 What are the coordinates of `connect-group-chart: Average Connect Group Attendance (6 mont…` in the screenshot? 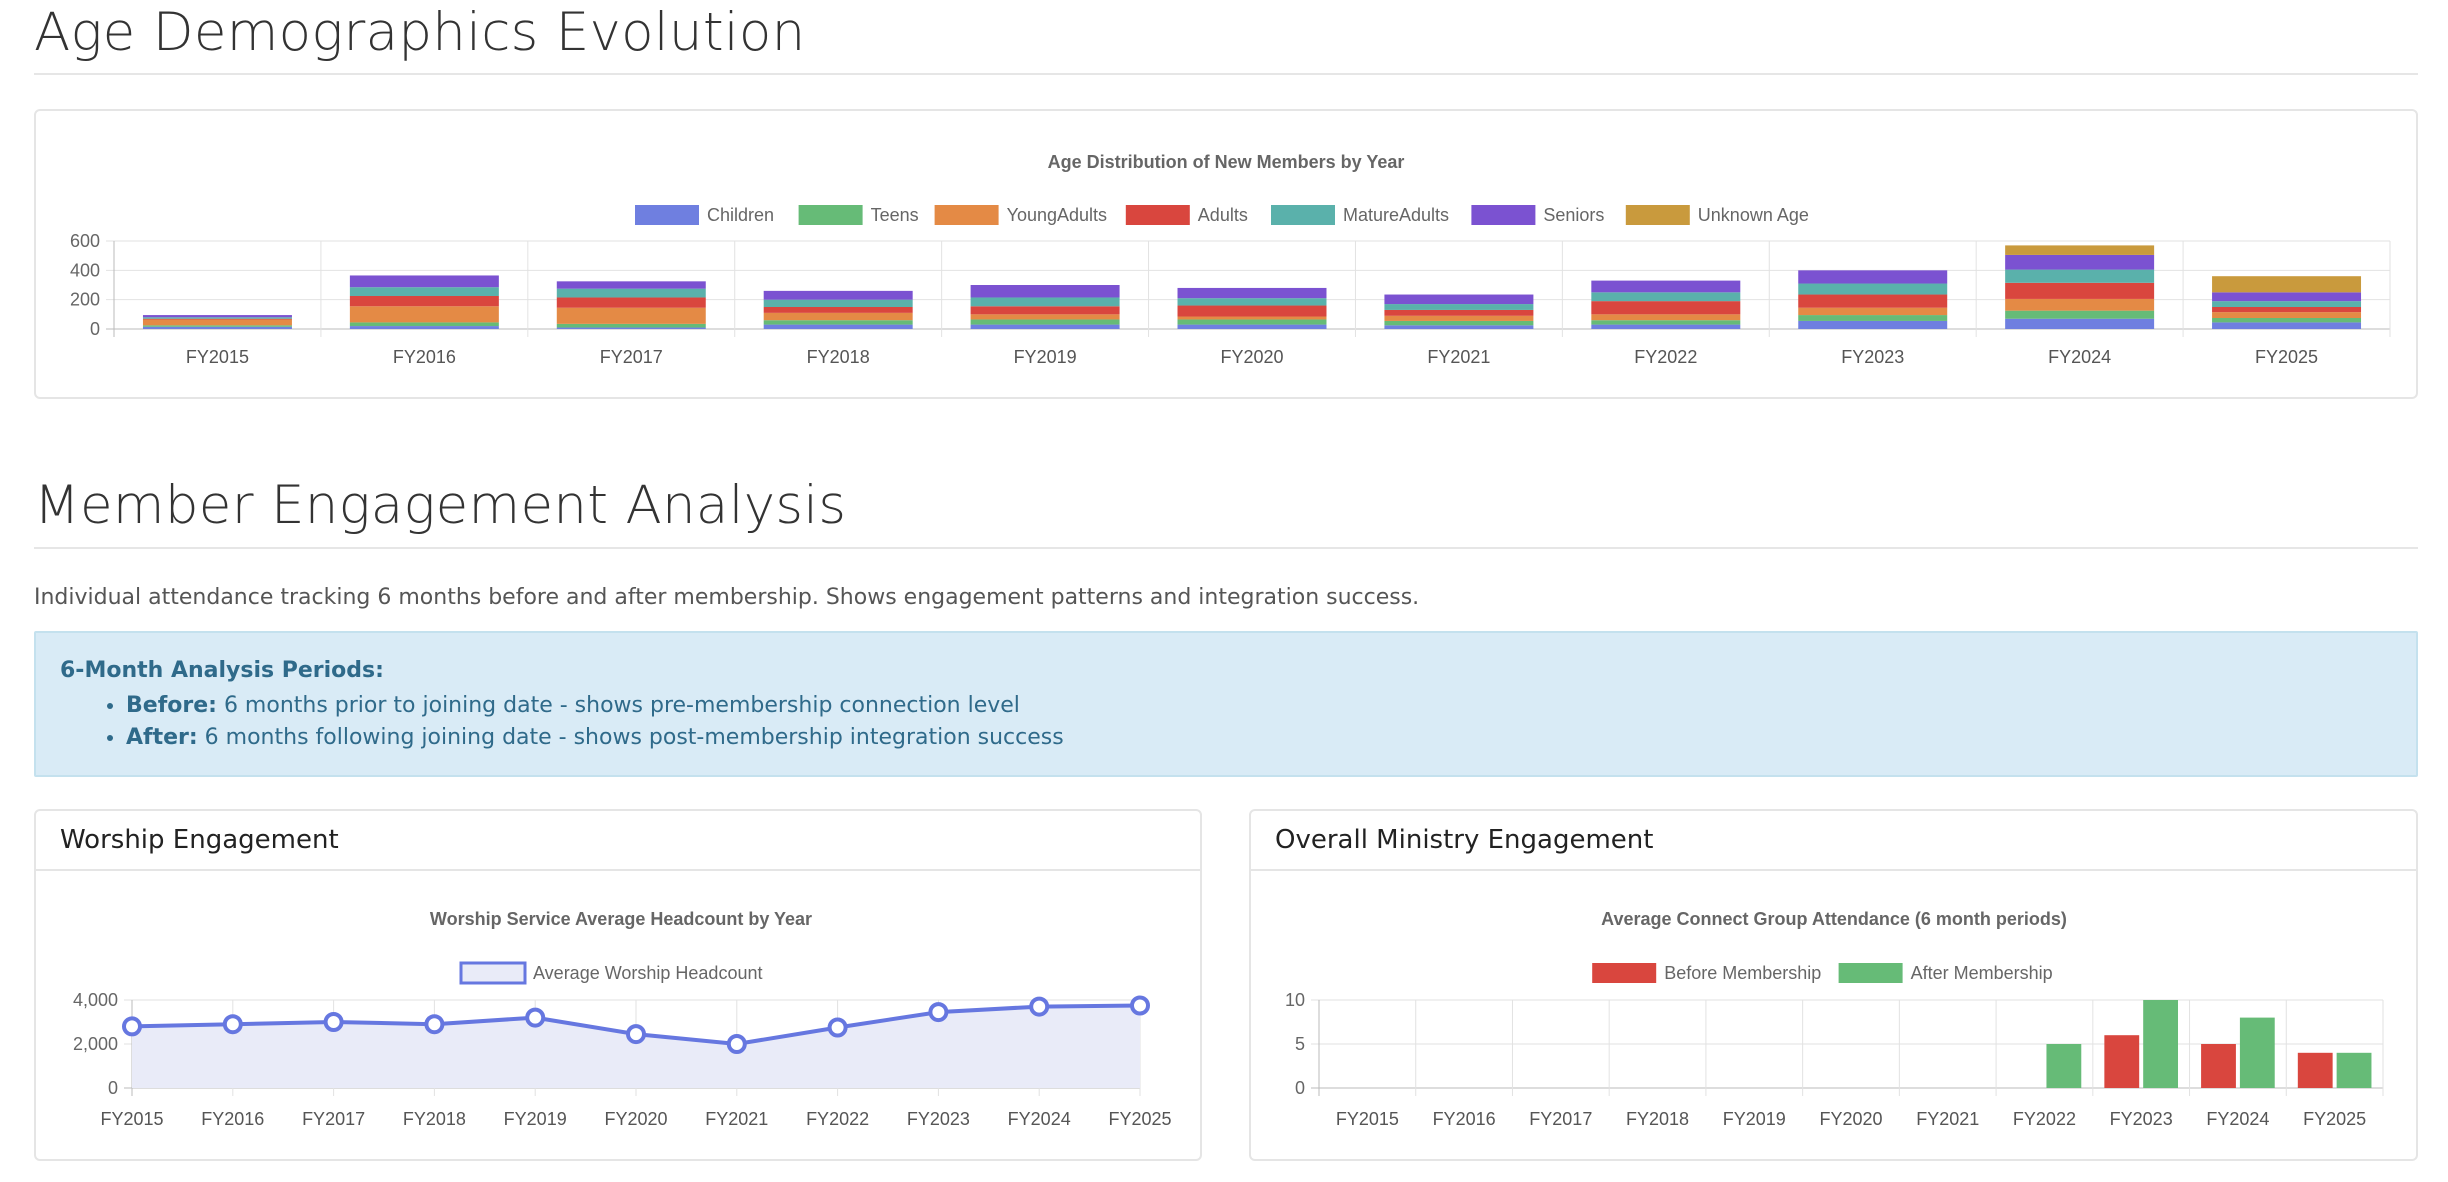 It's located at (1834, 1019).